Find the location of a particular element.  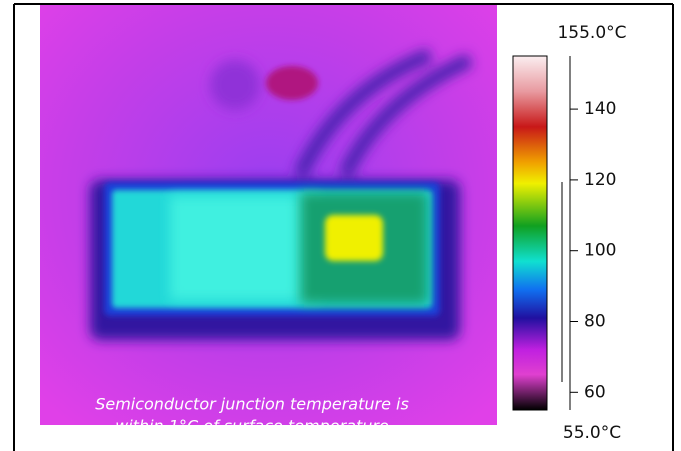

caption: within 1°C of surface temperature is located at coordinates (252, 426).